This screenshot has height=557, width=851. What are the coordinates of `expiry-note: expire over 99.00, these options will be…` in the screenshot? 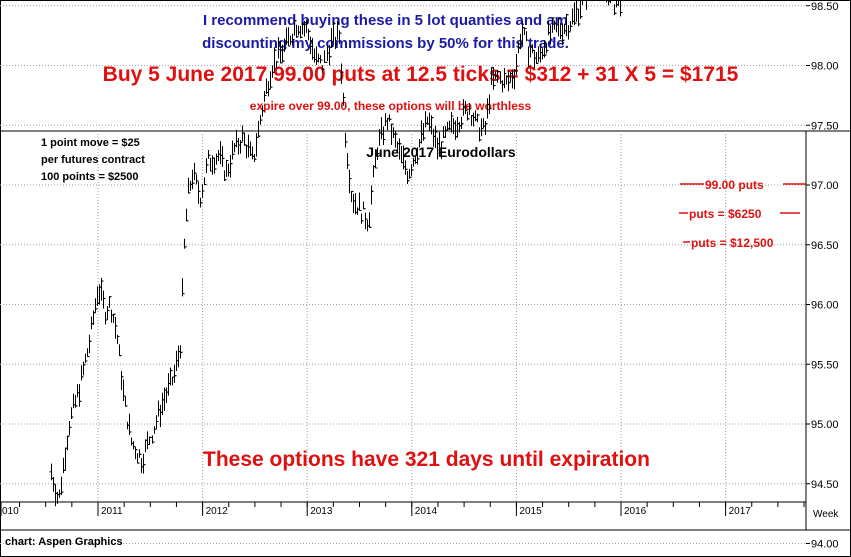 It's located at (390, 106).